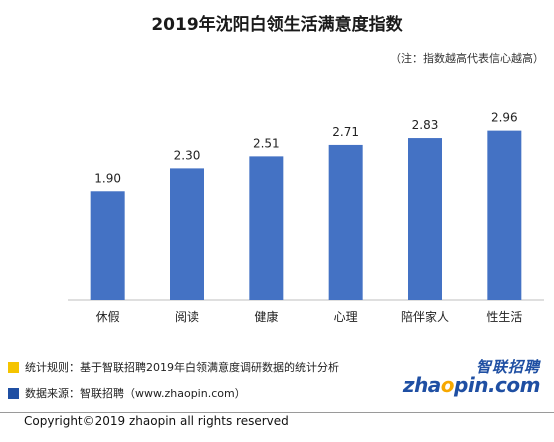  What do you see at coordinates (182, 367) in the screenshot?
I see `rule-text: 统计规则：基于智联招聘2019年白领满意度调研数据的统计分析` at bounding box center [182, 367].